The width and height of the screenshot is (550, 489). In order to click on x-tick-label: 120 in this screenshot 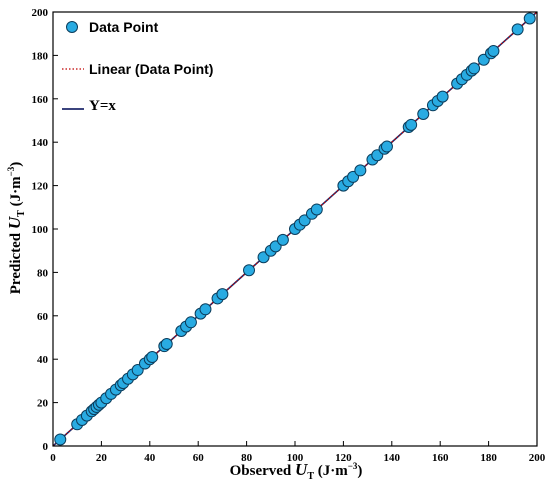, I will do `click(343, 458)`.